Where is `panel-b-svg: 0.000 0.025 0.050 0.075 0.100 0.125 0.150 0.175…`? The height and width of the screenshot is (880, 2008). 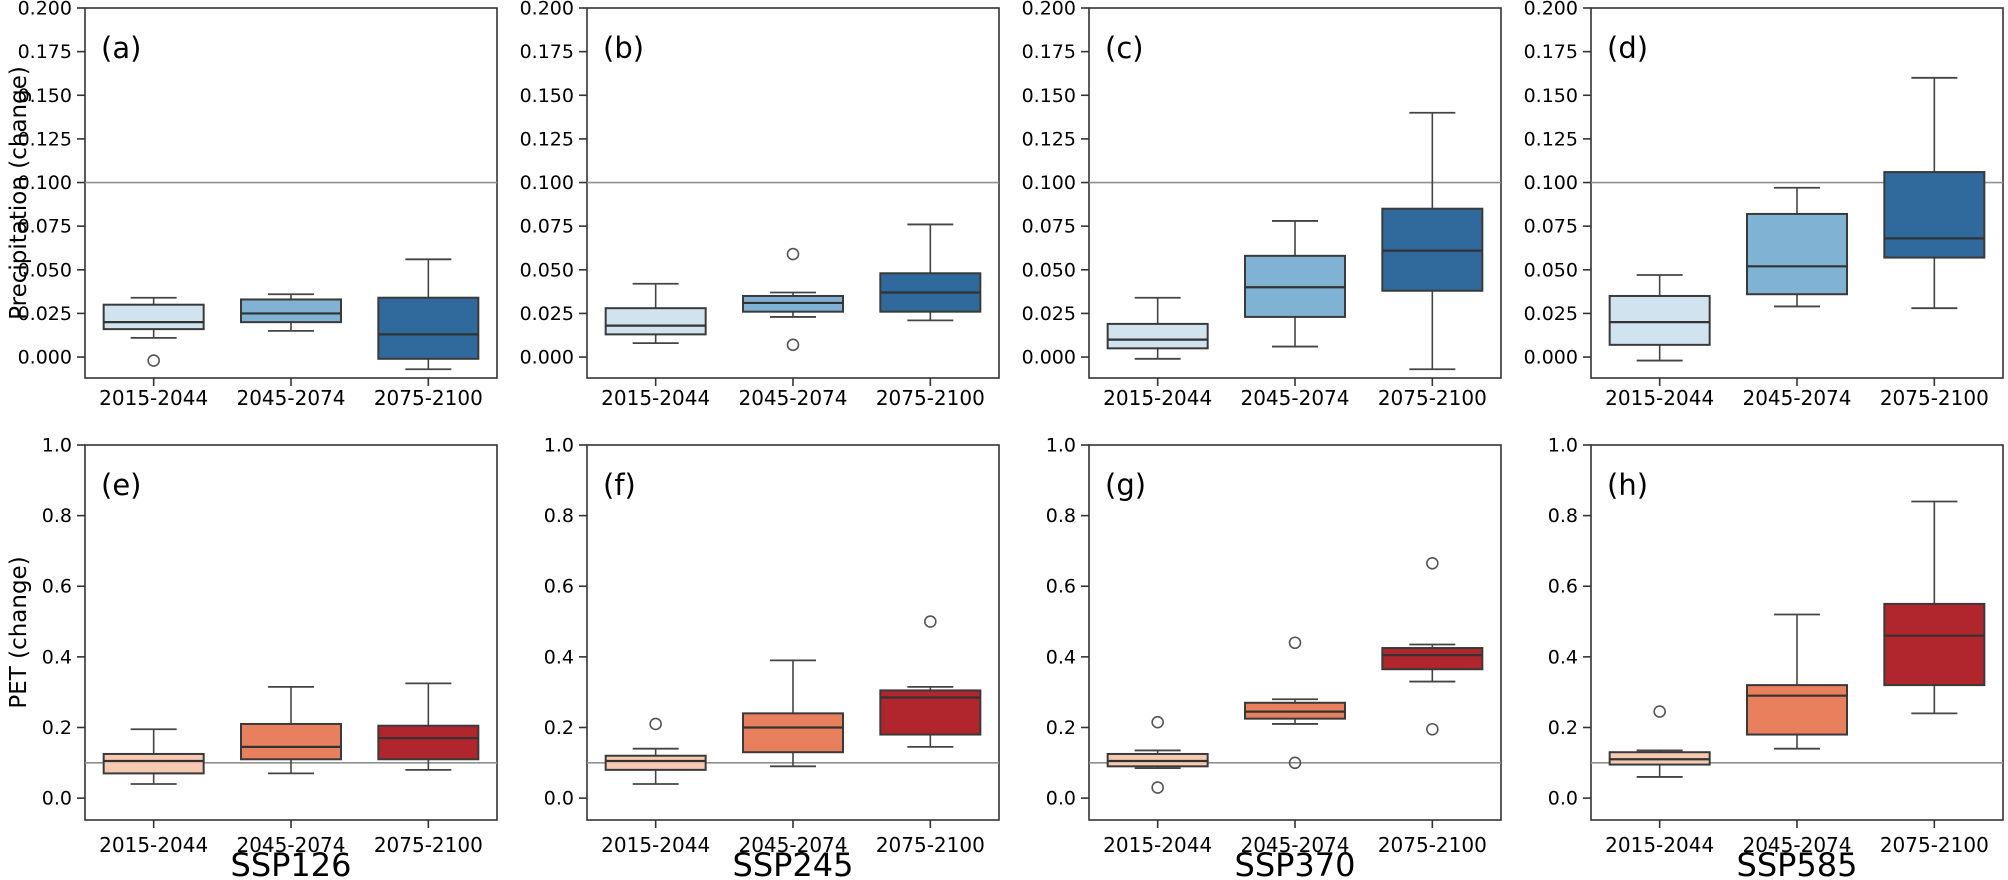
panel-b-svg: 0.000 0.025 0.050 0.075 0.100 0.125 0.150 0.175… is located at coordinates (760, 205).